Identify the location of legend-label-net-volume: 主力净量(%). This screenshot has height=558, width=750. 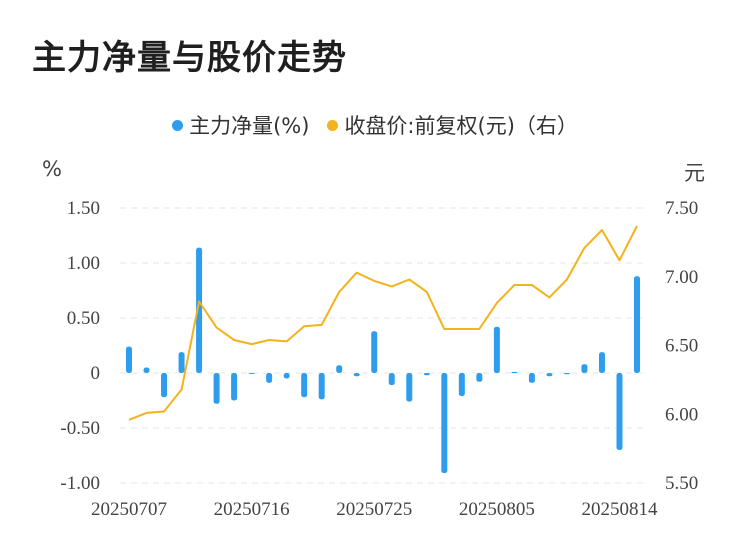
(249, 126).